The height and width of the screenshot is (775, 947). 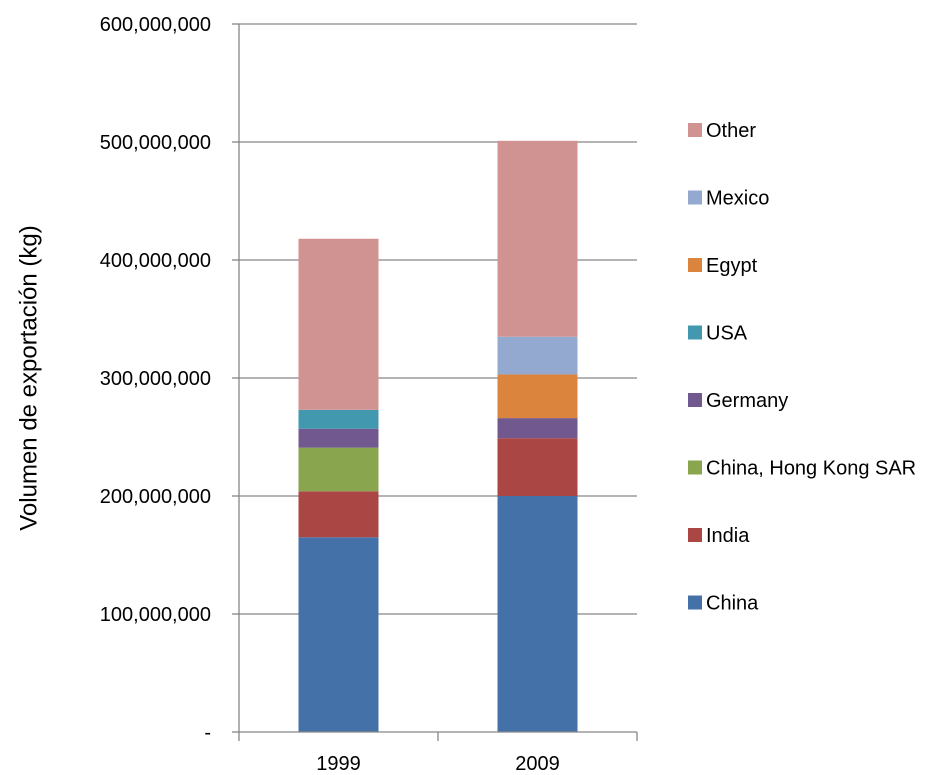 I want to click on x-tick-labels: 1999 2009, so click(x=438, y=764).